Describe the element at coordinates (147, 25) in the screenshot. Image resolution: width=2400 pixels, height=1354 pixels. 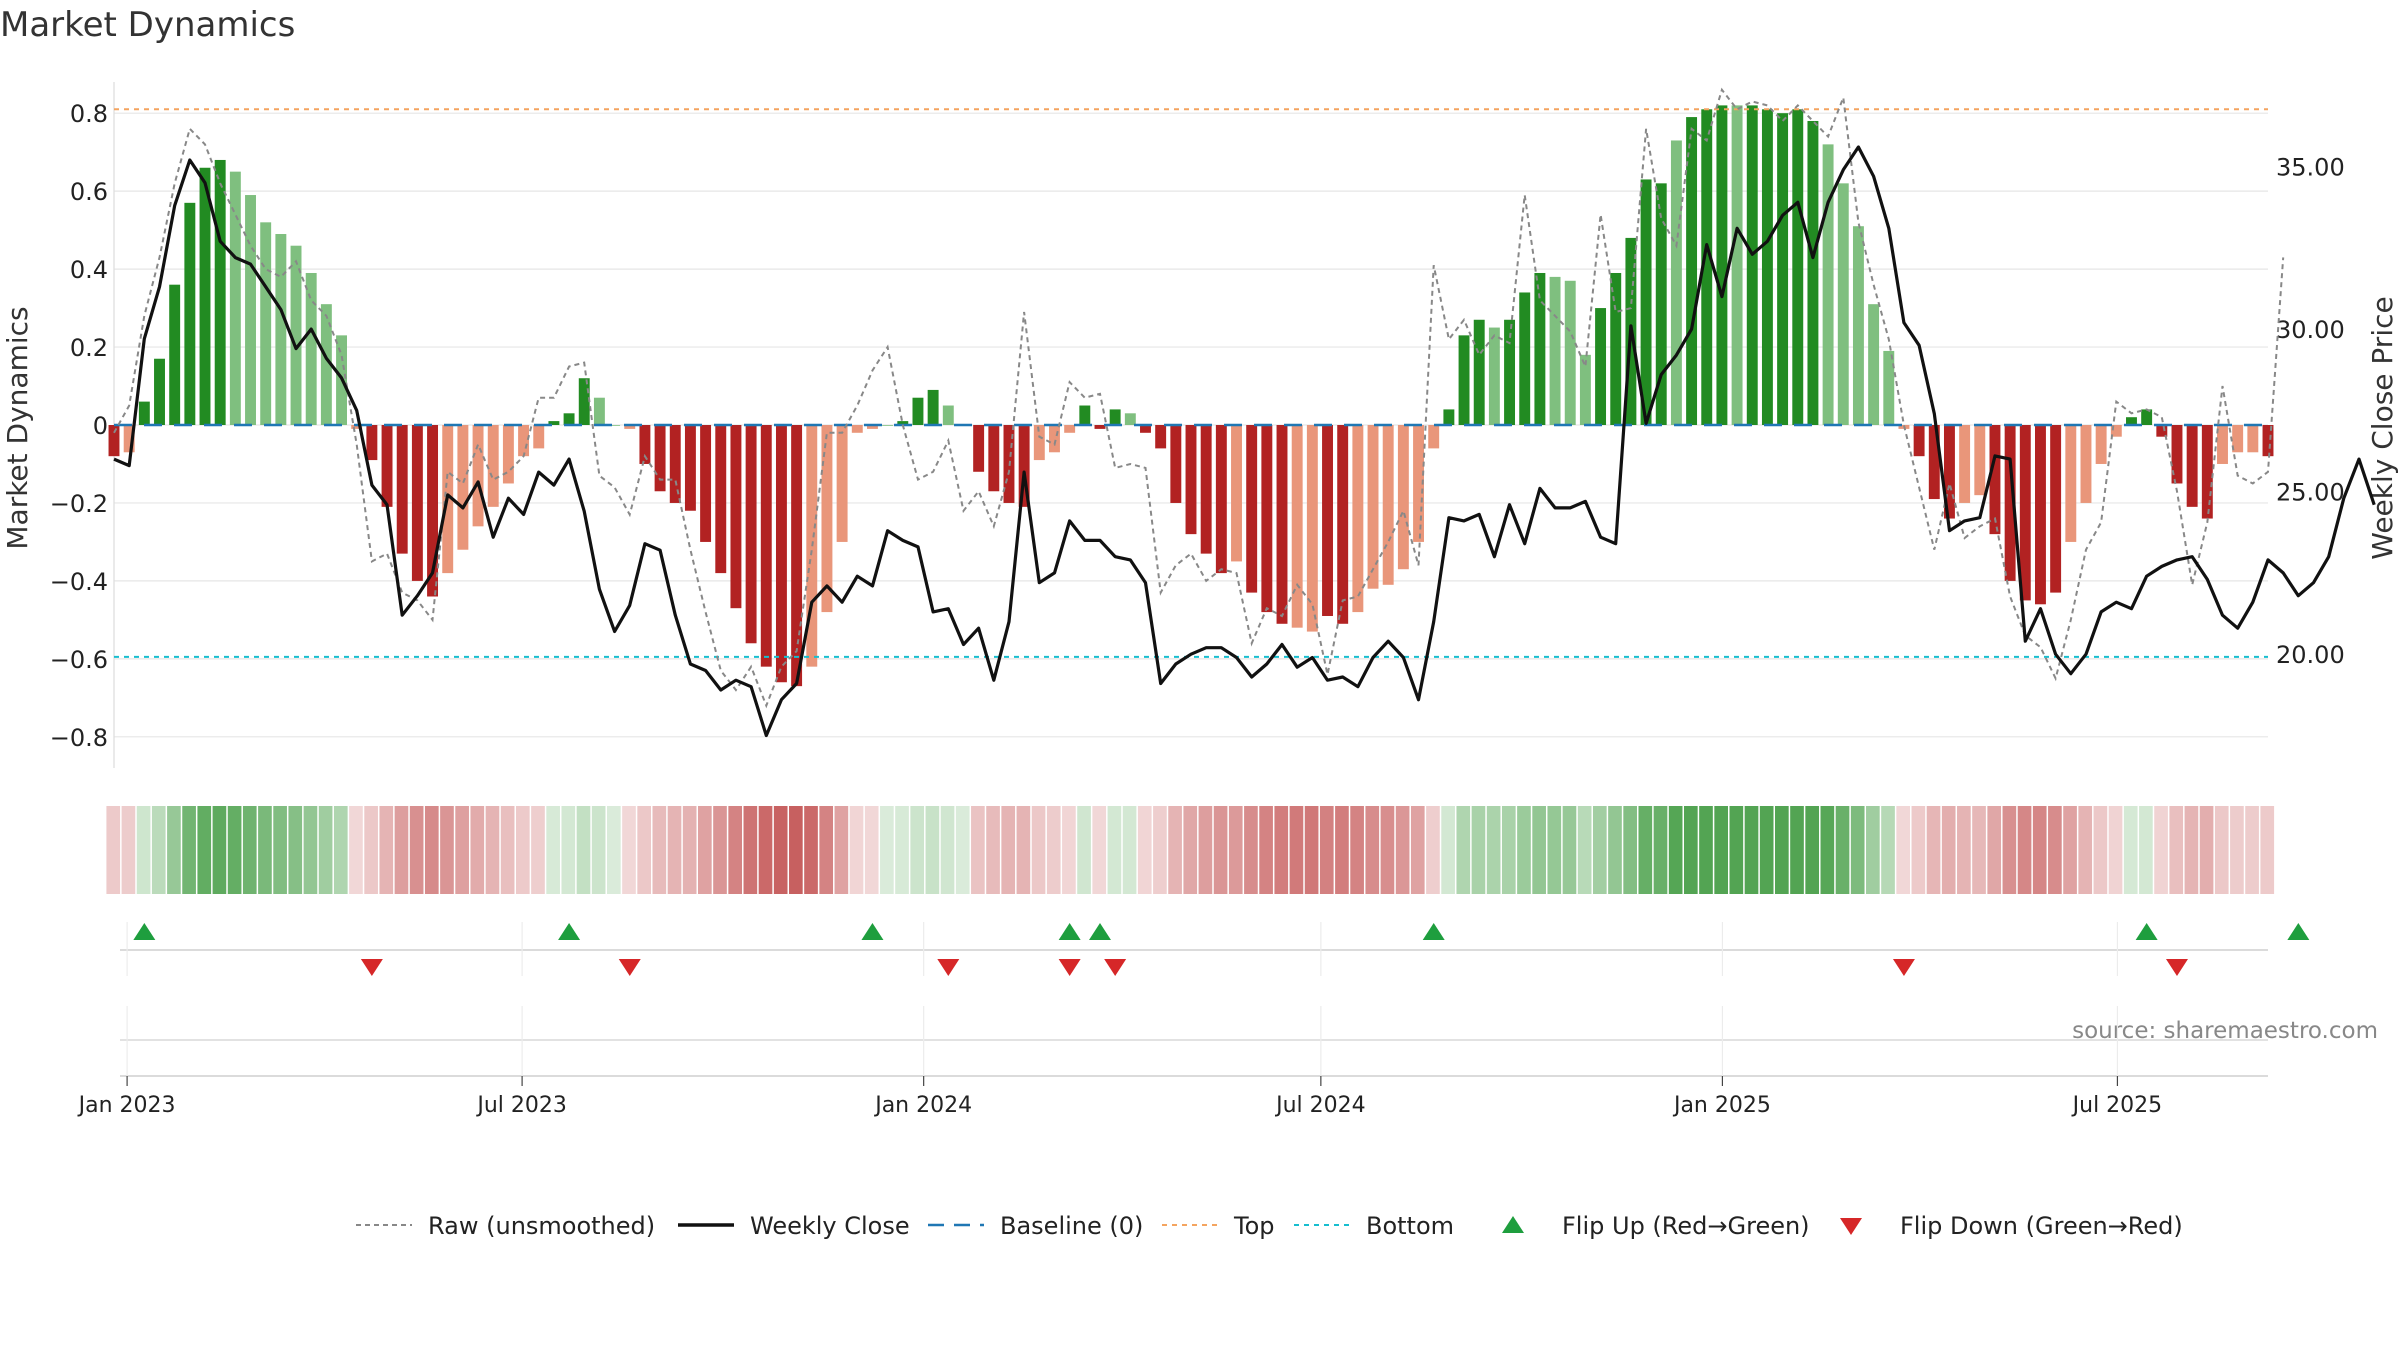
I see `chart-title: Market Dynamics` at that location.